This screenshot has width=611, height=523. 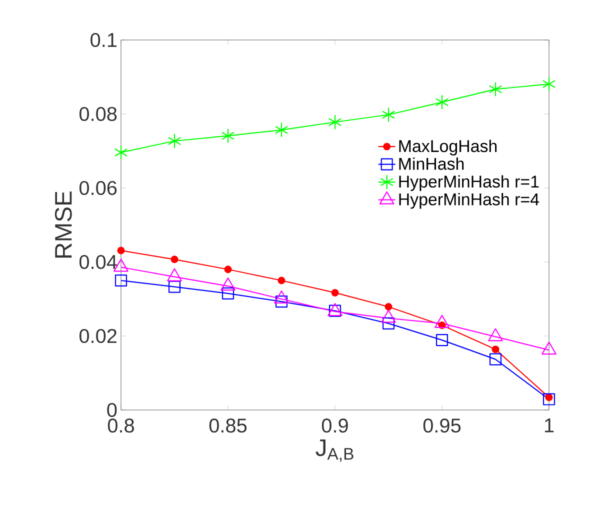 What do you see at coordinates (228, 425) in the screenshot?
I see `x-tick-label: 0.85` at bounding box center [228, 425].